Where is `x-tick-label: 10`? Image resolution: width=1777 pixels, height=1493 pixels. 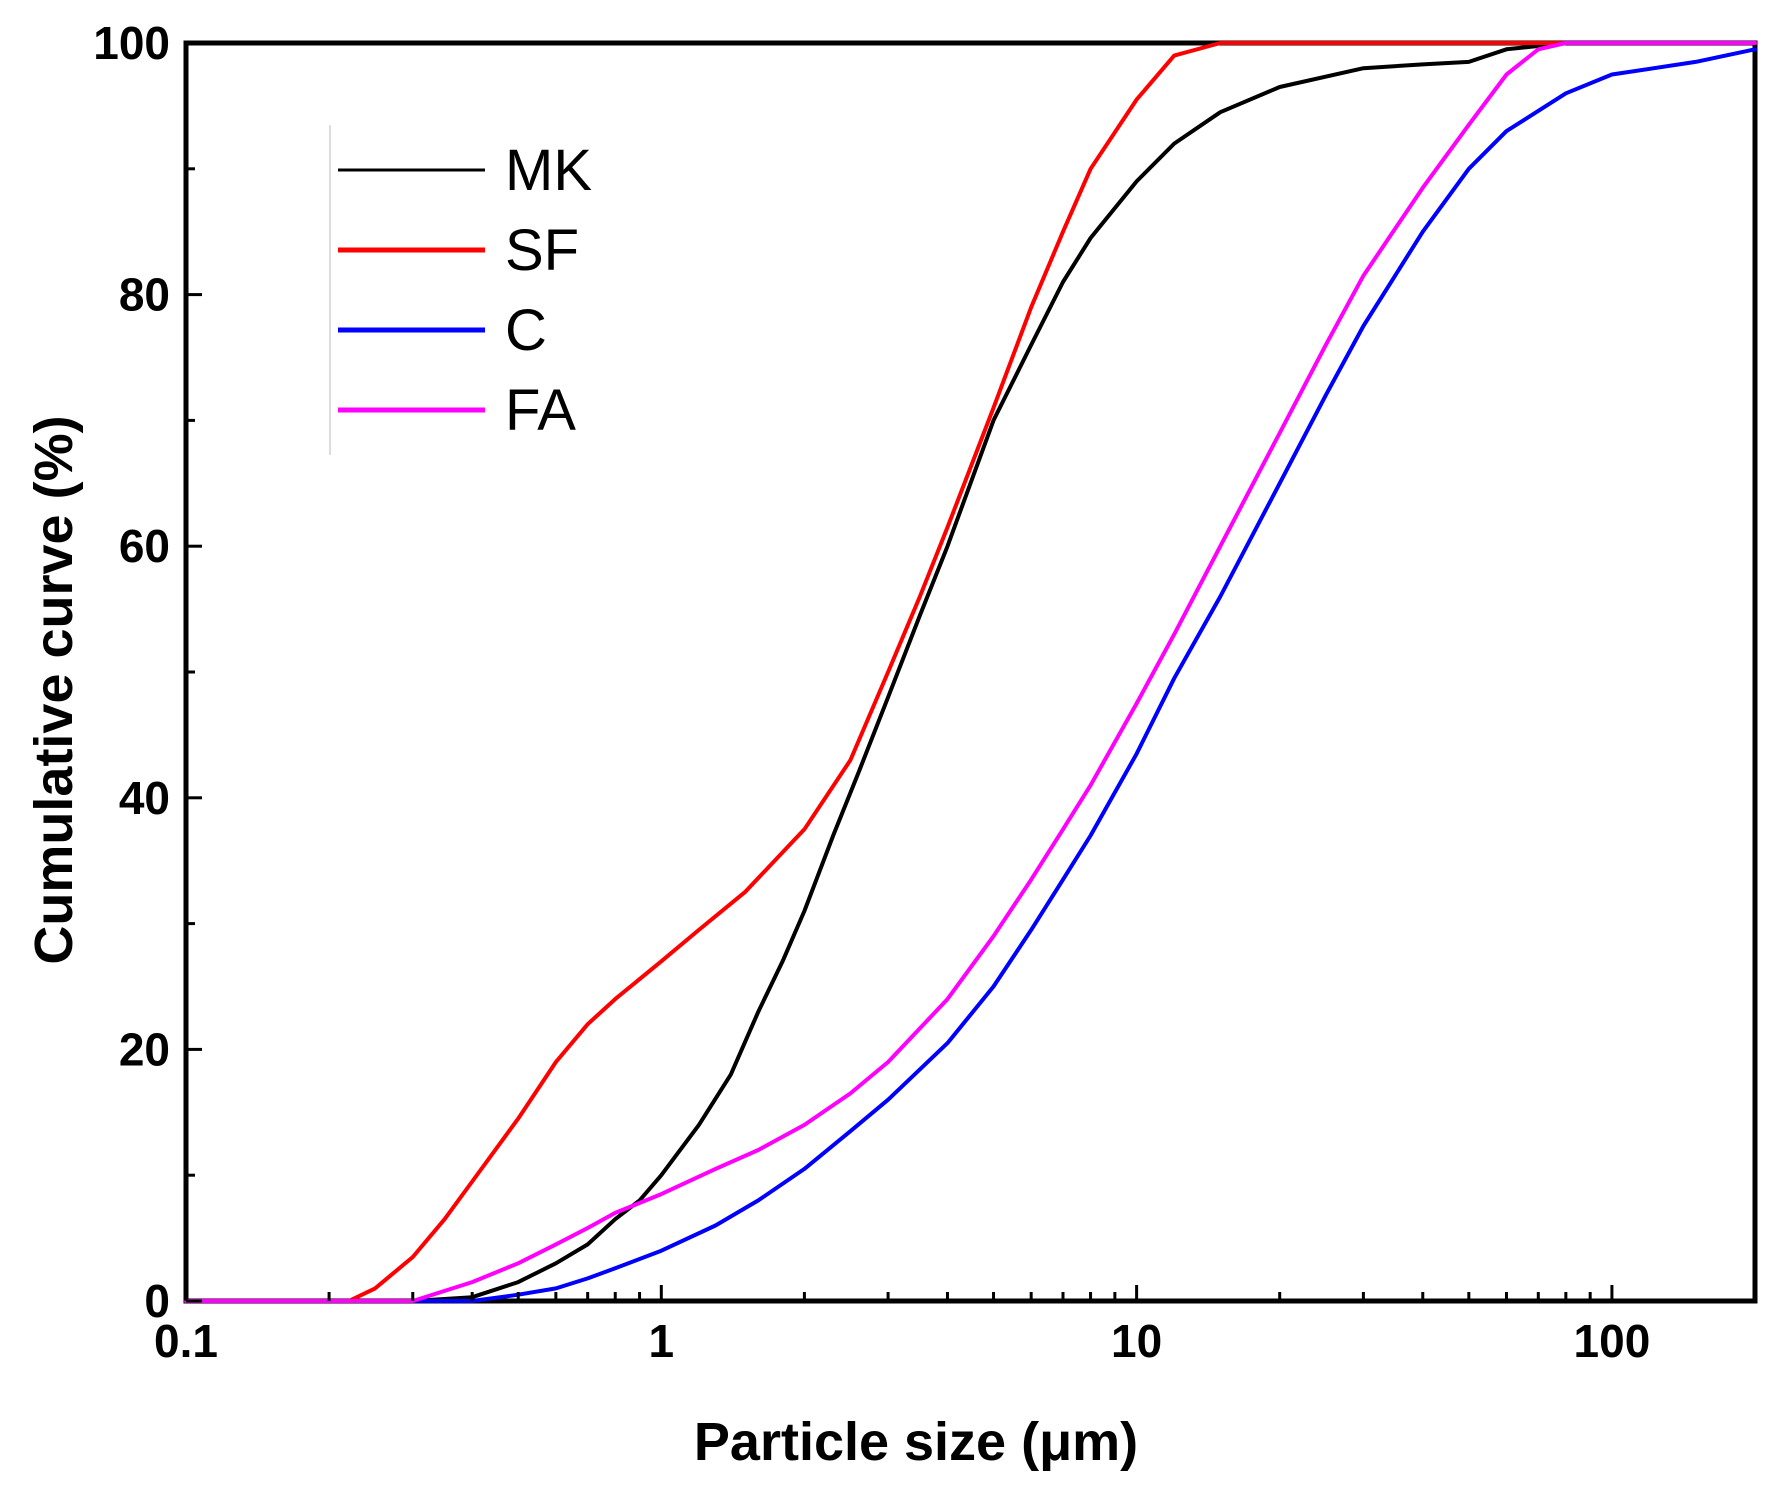
x-tick-label: 10 is located at coordinates (1136, 1341).